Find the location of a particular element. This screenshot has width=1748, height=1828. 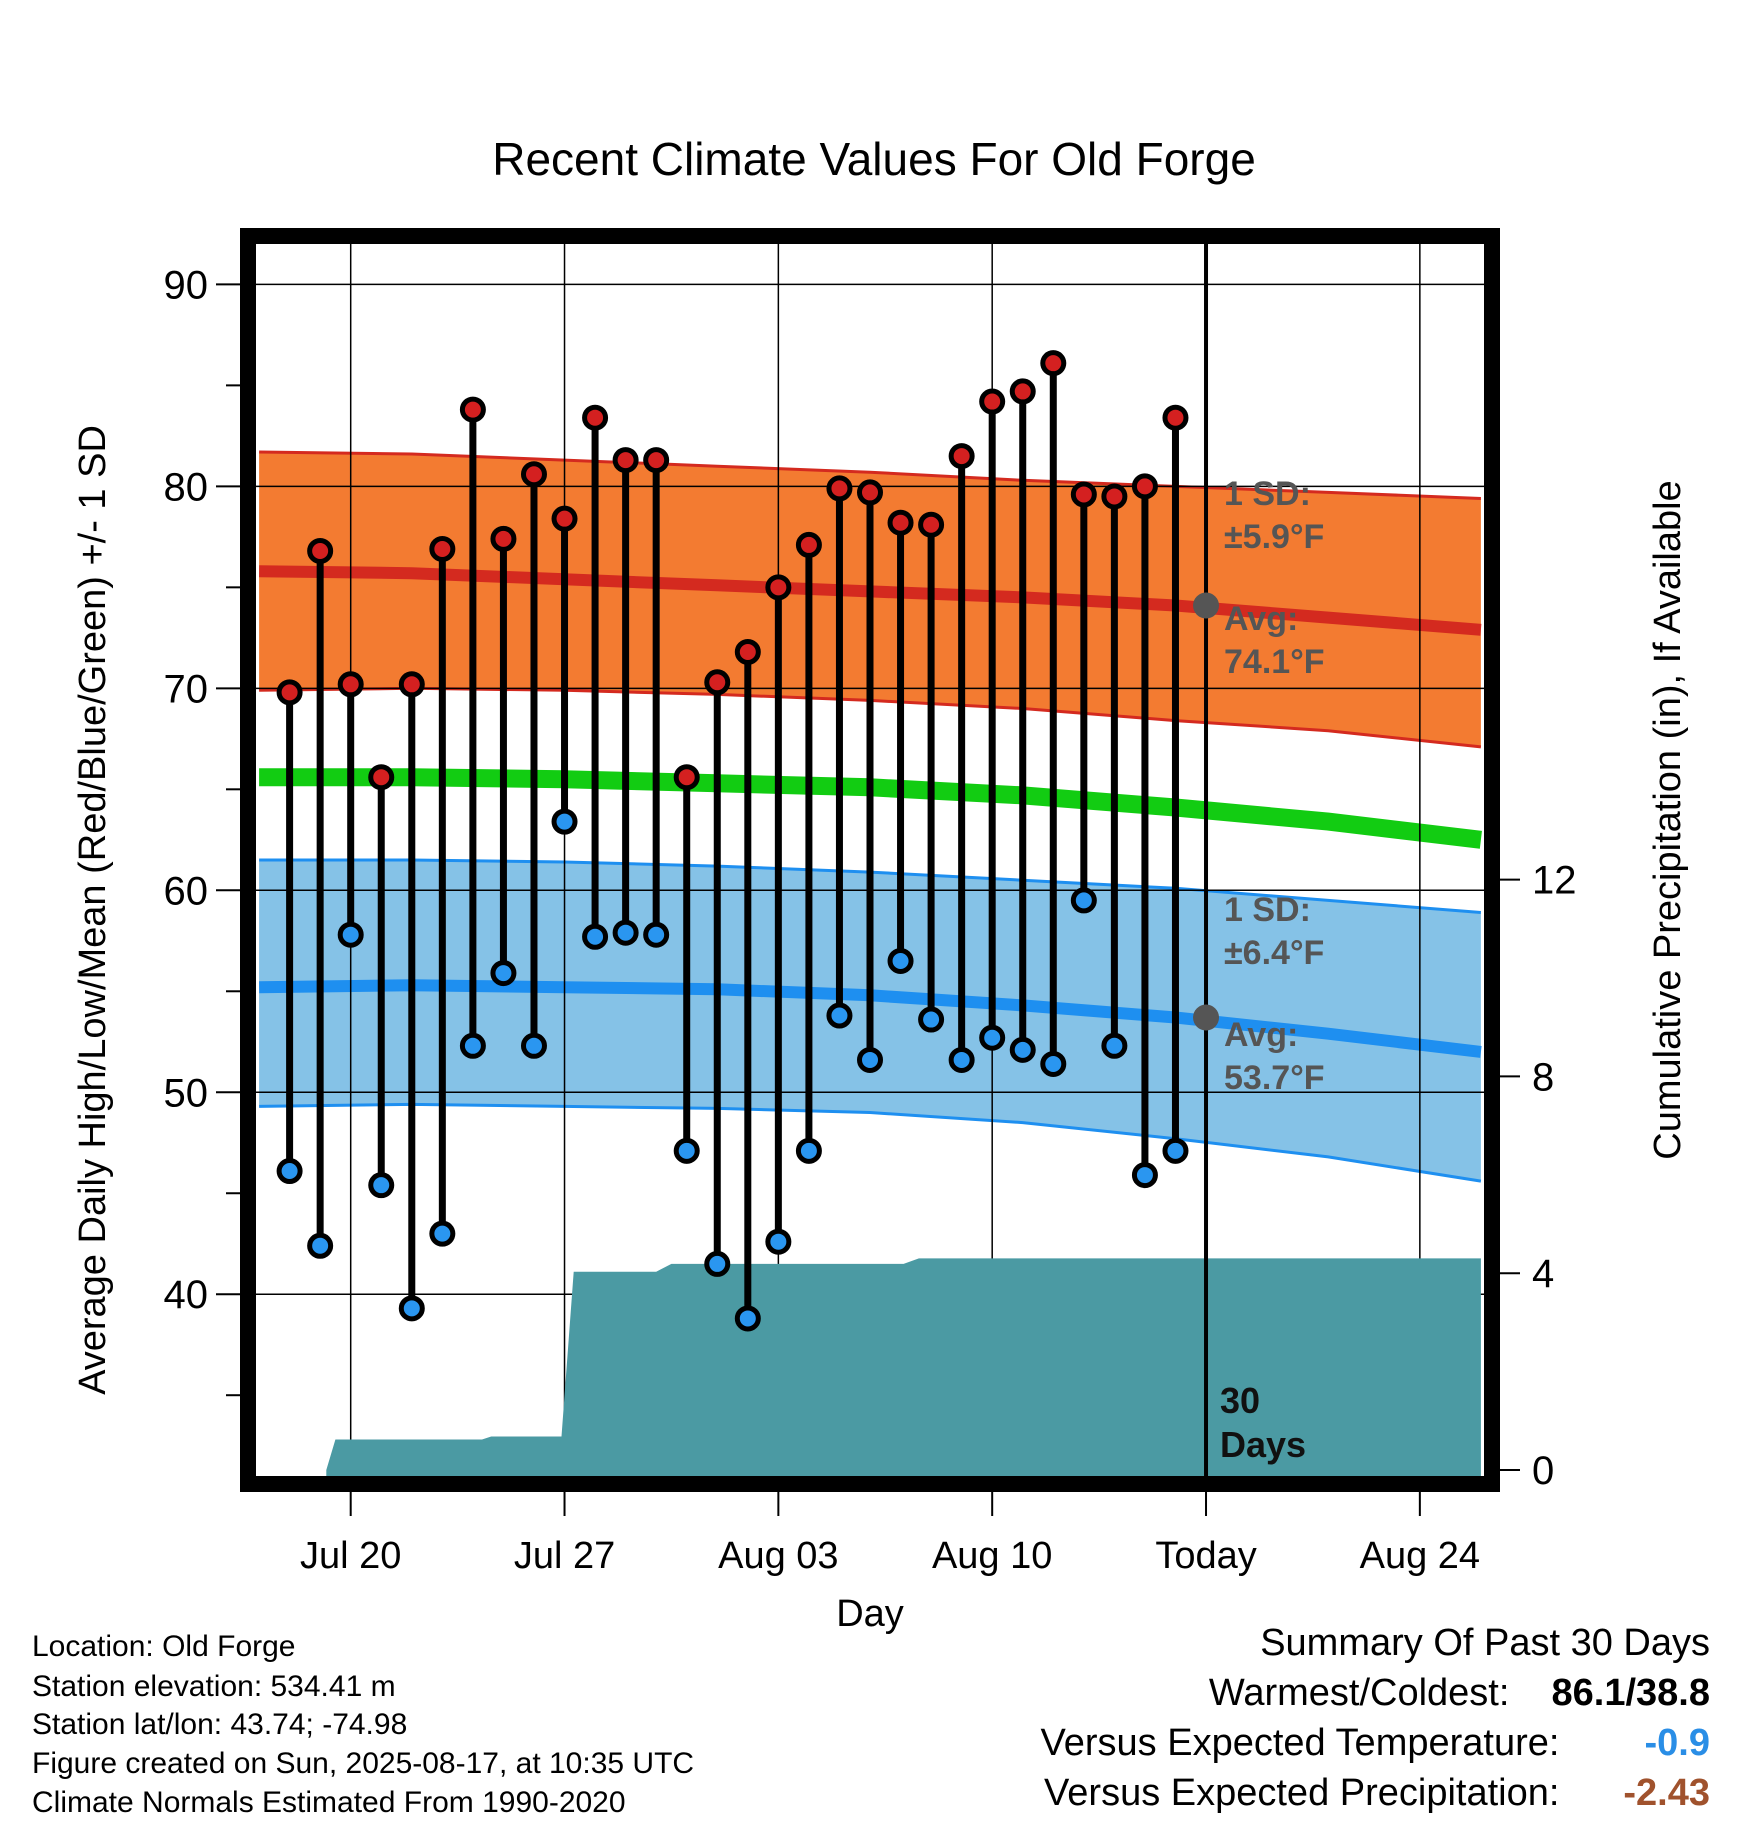

x-tick-label: Aug 24 is located at coordinates (1420, 1556).